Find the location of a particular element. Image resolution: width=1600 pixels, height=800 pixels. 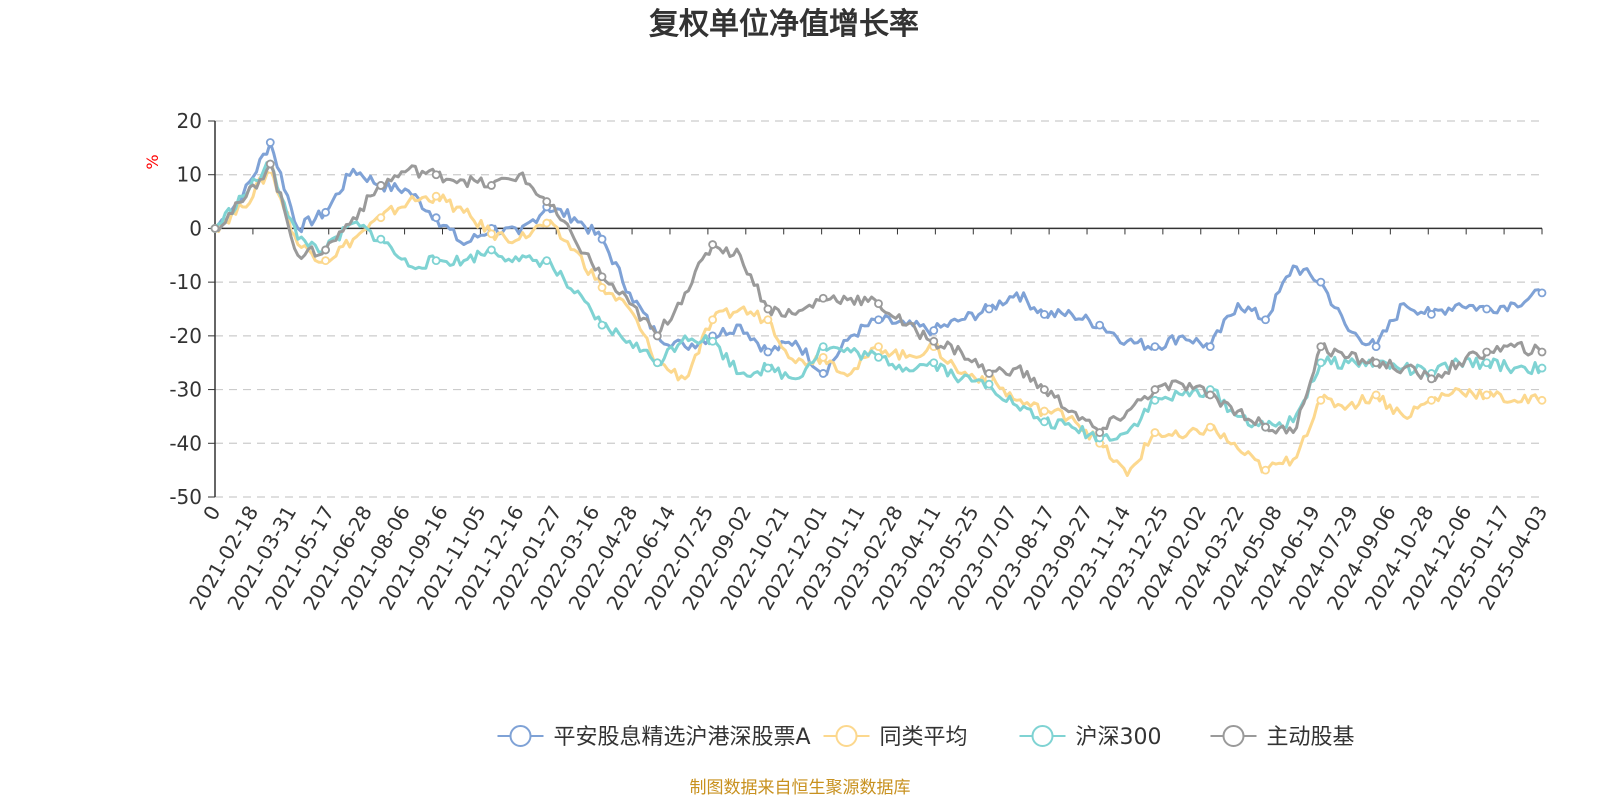

legend-item-1: 同类平均 is located at coordinates (895, 737).